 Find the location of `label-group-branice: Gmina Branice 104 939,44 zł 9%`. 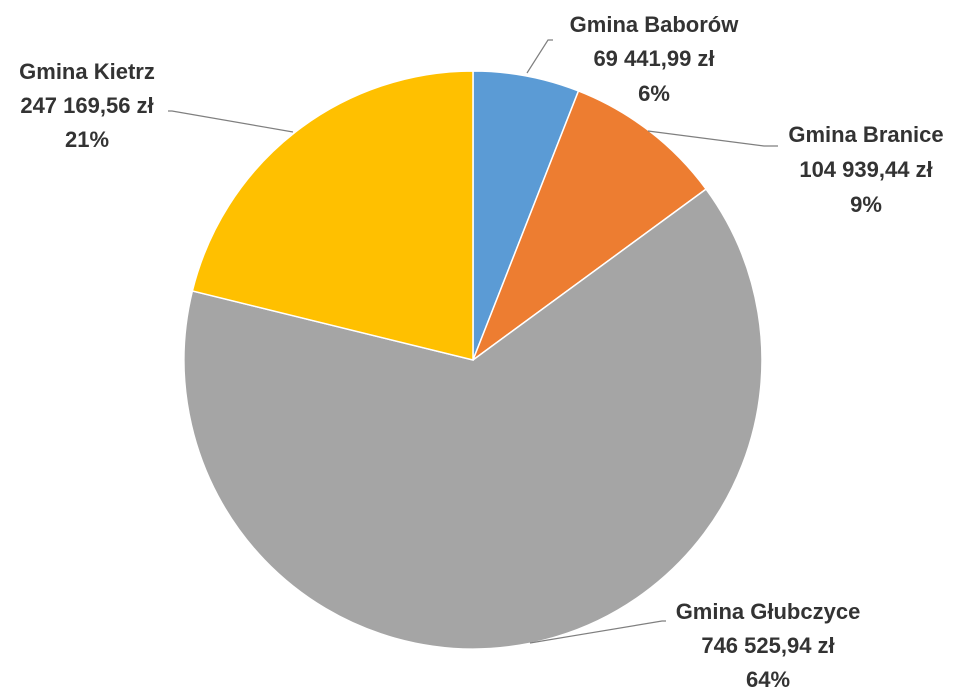

label-group-branice: Gmina Branice 104 939,44 zł 9% is located at coordinates (865, 169).